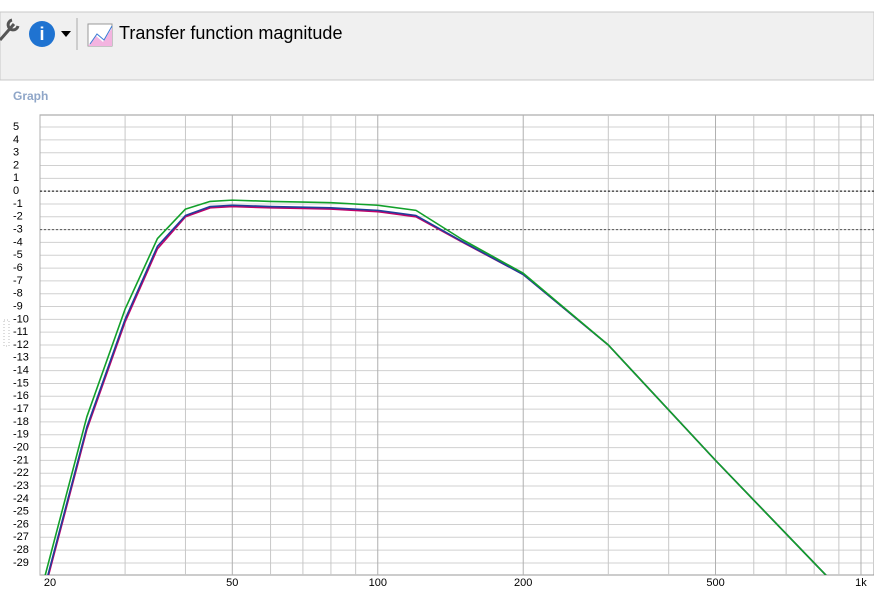 The image size is (874, 608). What do you see at coordinates (18, 306) in the screenshot?
I see `y-tick-label: -9` at bounding box center [18, 306].